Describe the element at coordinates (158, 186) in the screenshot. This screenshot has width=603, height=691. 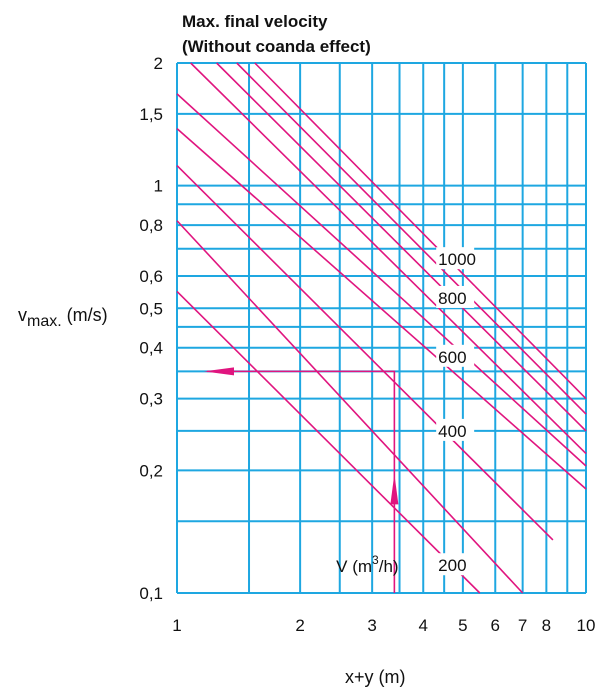
I see `y-tick-label: 1` at that location.